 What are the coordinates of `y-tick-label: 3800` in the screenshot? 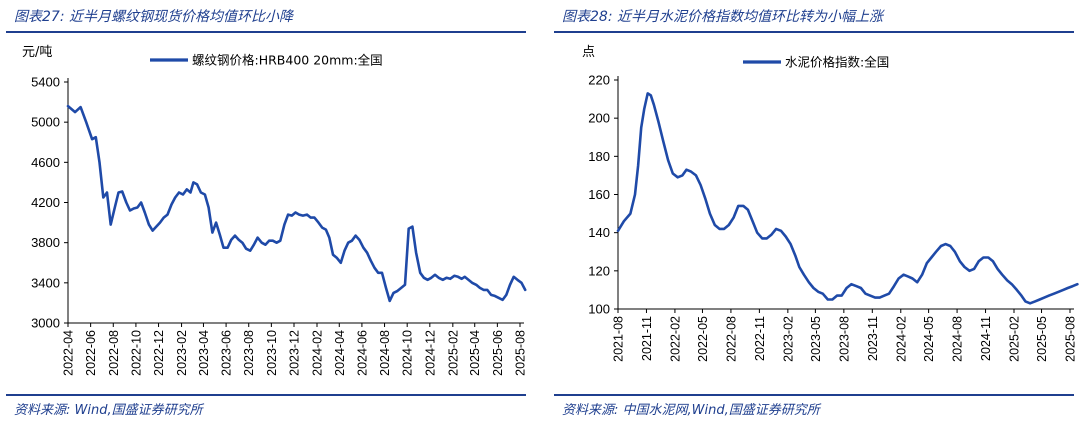 It's located at (45, 242).